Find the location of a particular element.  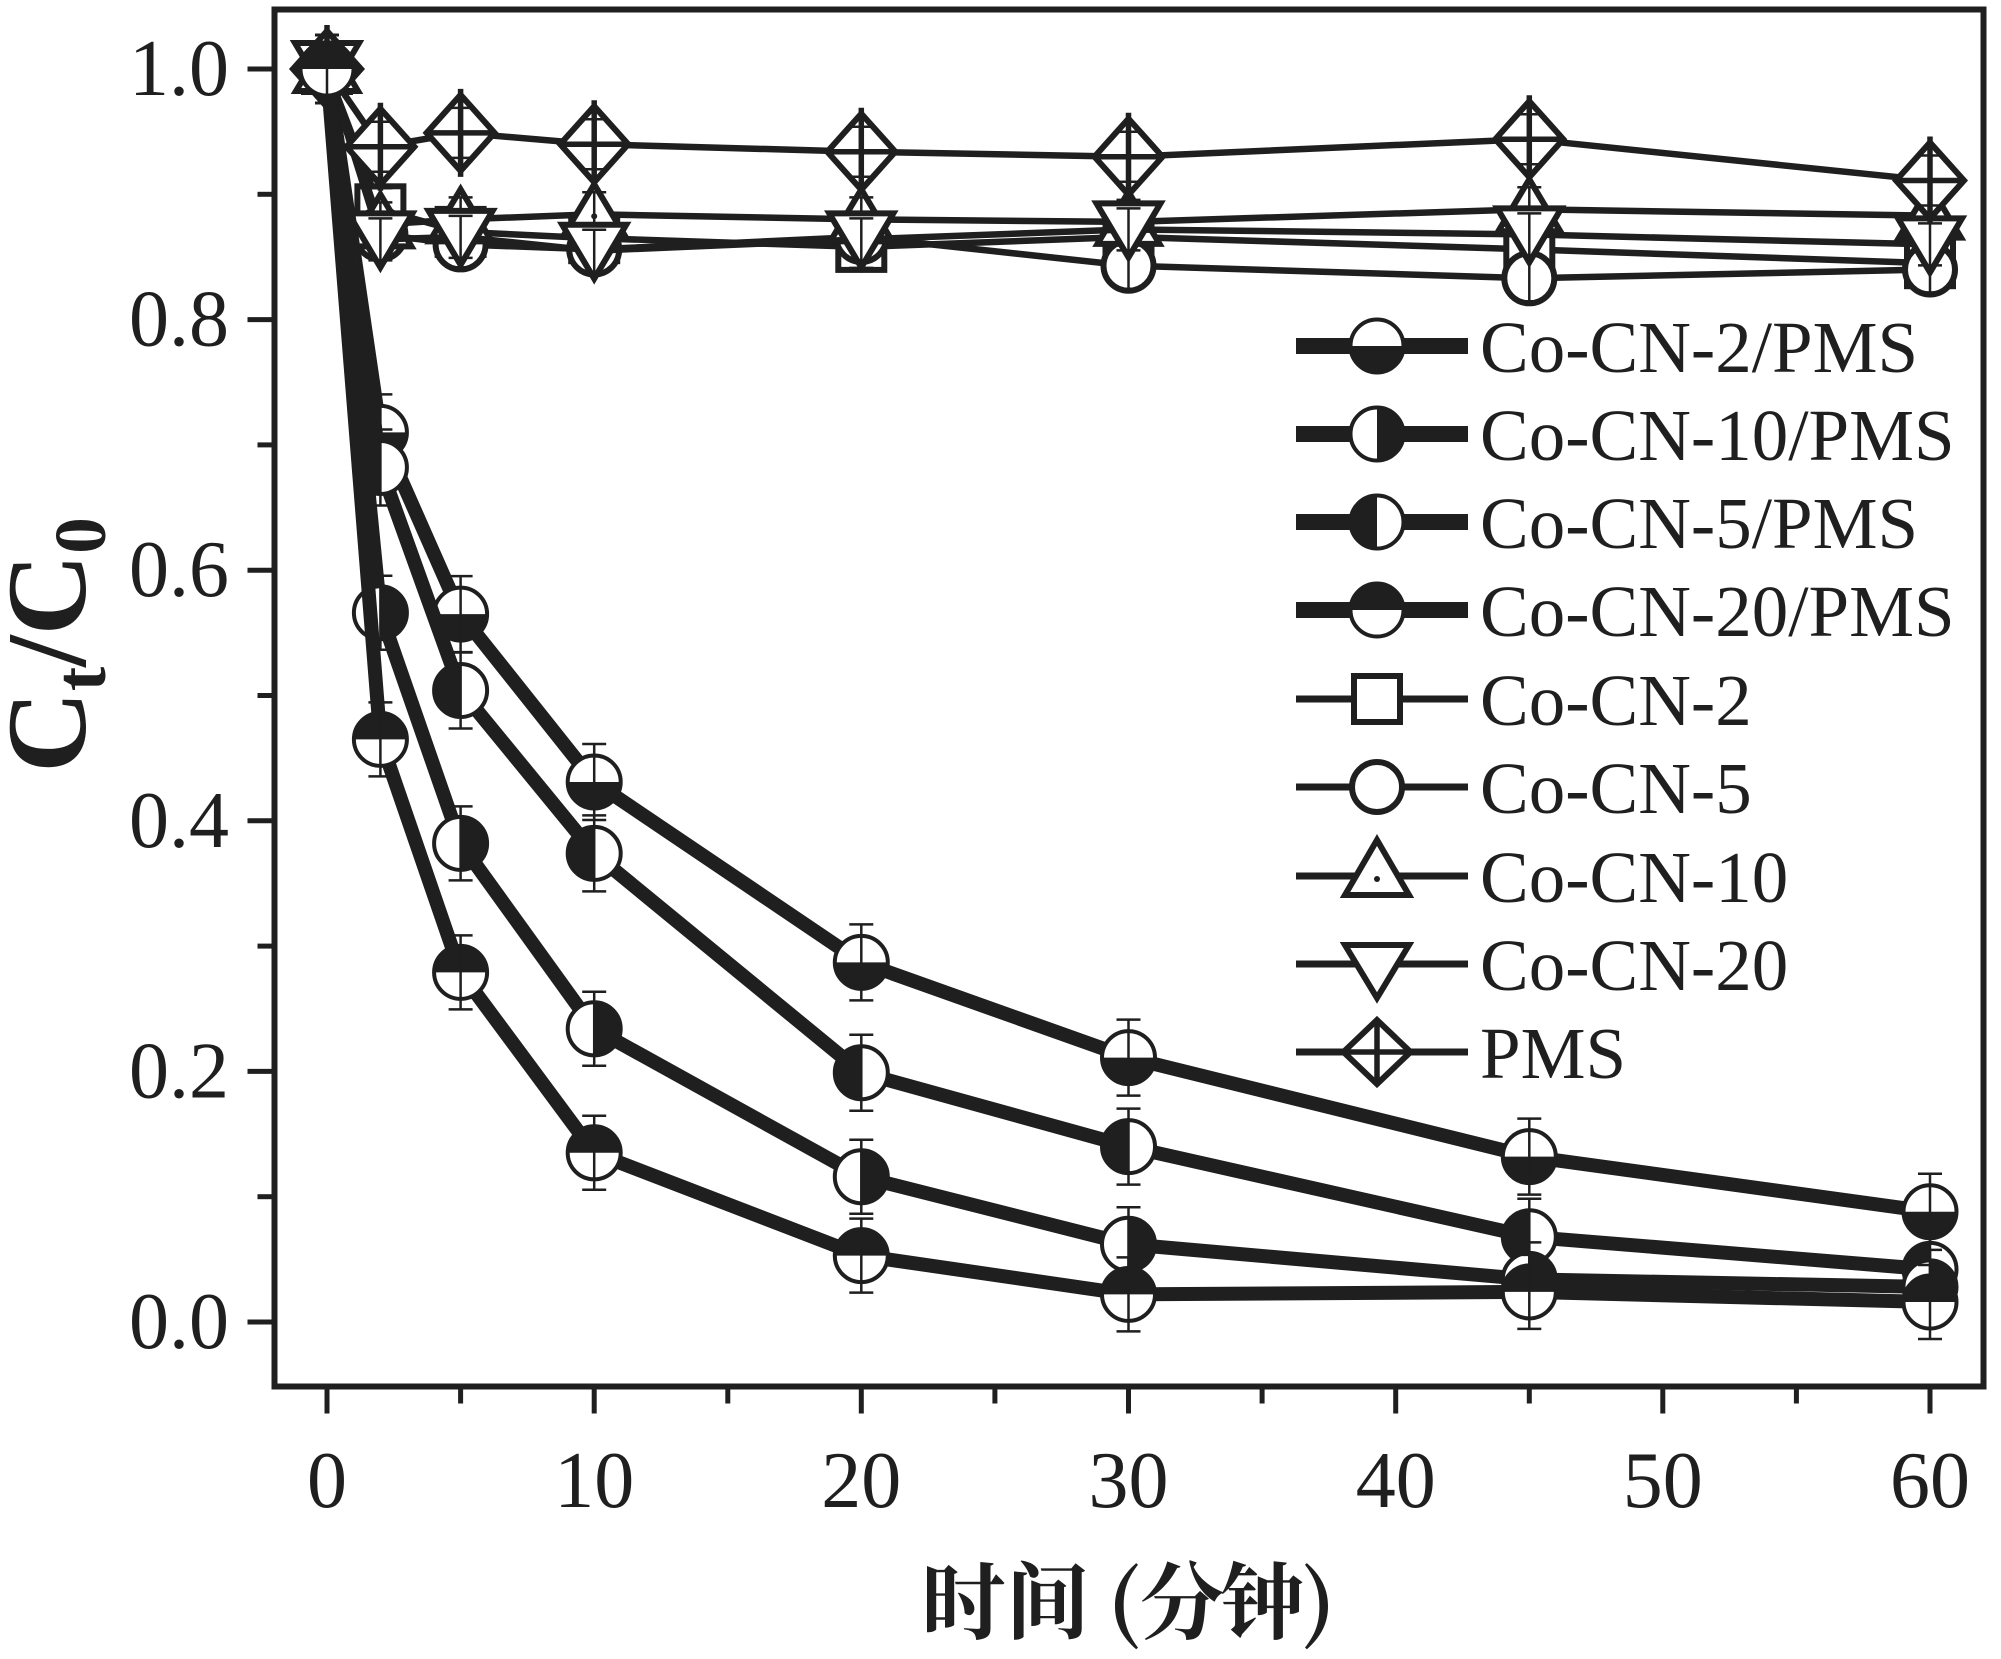

svg-text: Co-CN-2/PMS is located at coordinates (1699, 347).